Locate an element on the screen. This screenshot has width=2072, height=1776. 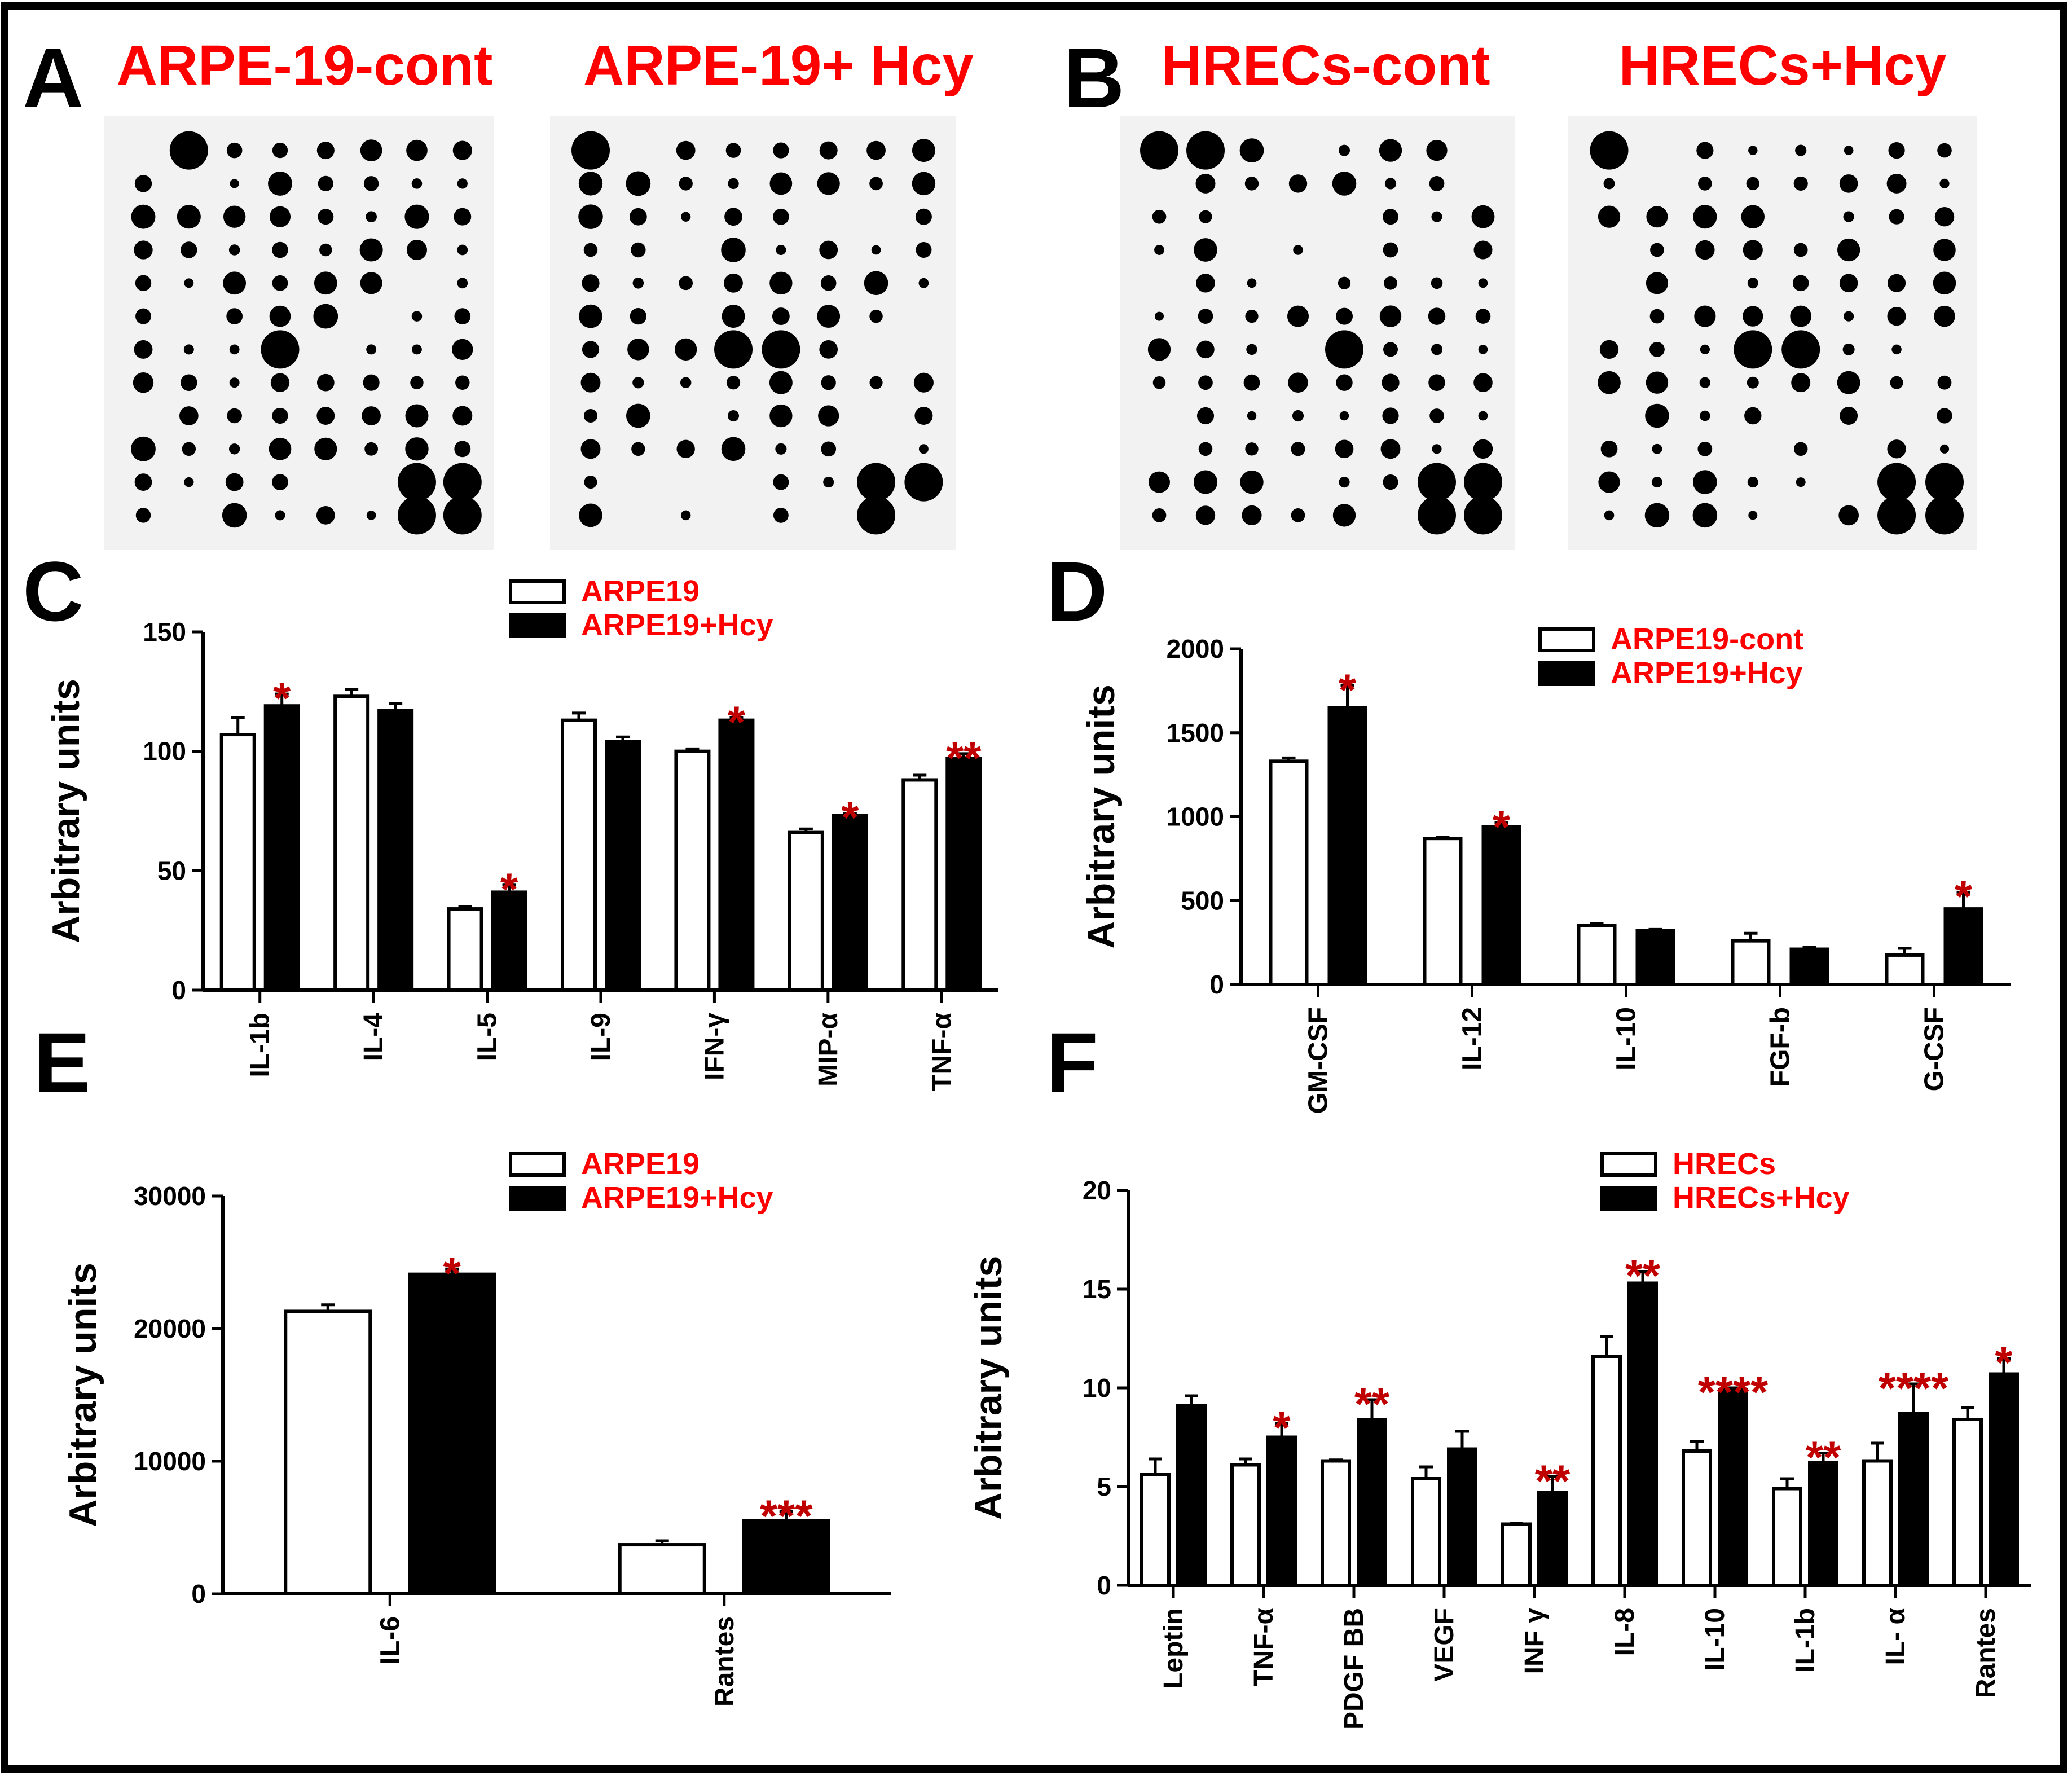
category-label: IL-1b is located at coordinates (1806, 1640).